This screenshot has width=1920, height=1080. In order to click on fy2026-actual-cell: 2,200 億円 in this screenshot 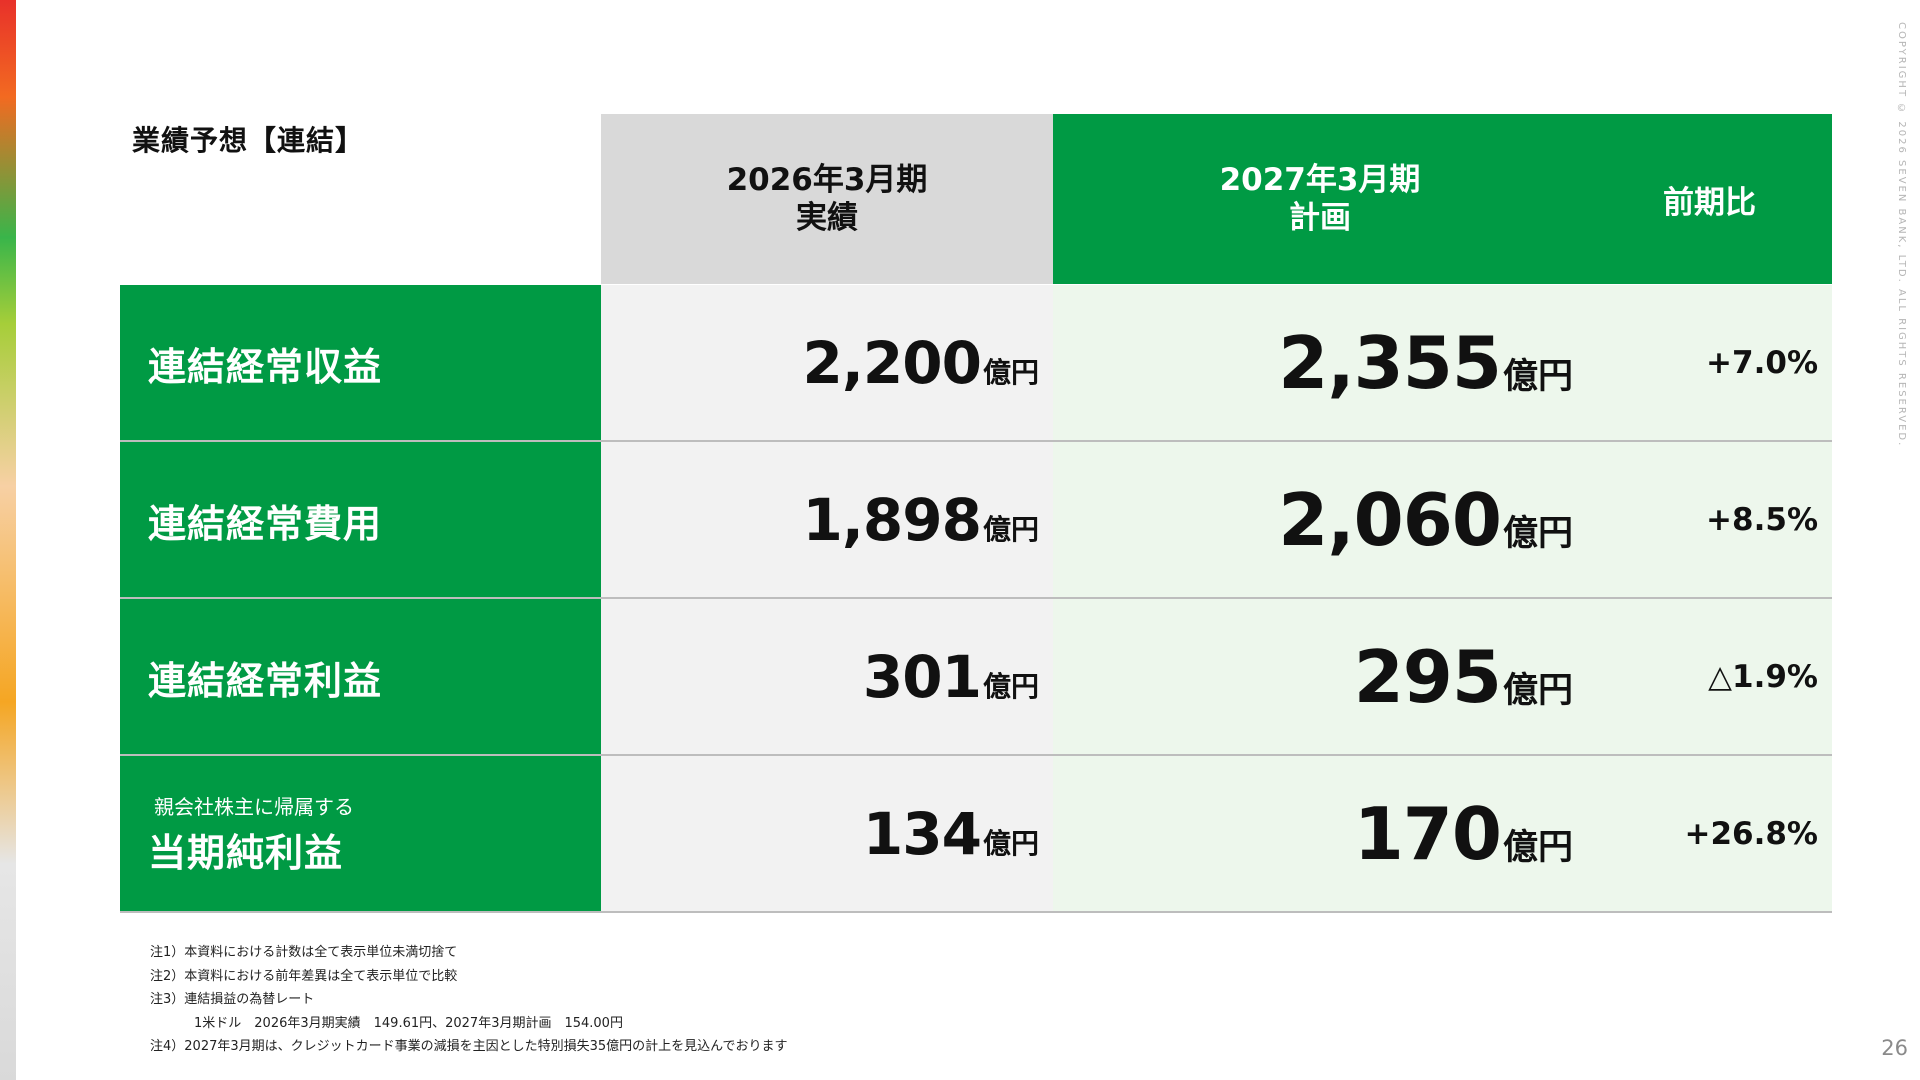, I will do `click(827, 363)`.